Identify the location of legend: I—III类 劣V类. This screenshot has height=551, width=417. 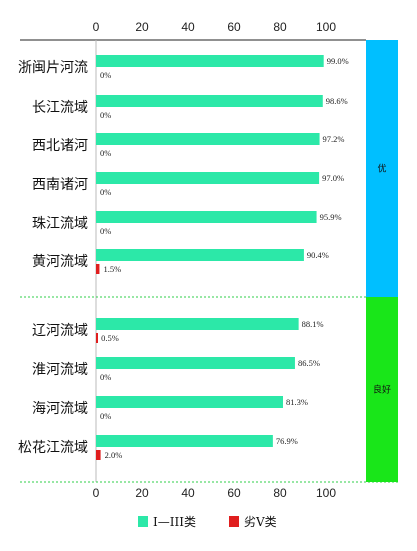
(207, 522).